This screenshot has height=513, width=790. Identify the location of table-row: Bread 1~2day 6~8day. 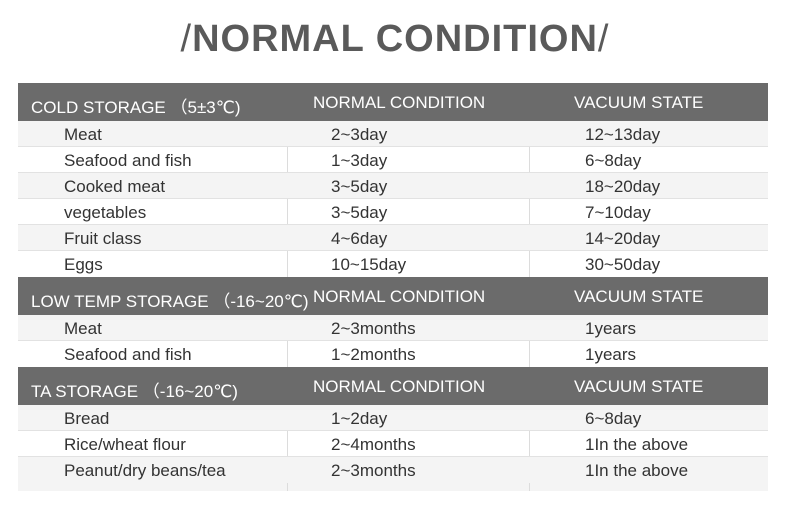
(393, 418).